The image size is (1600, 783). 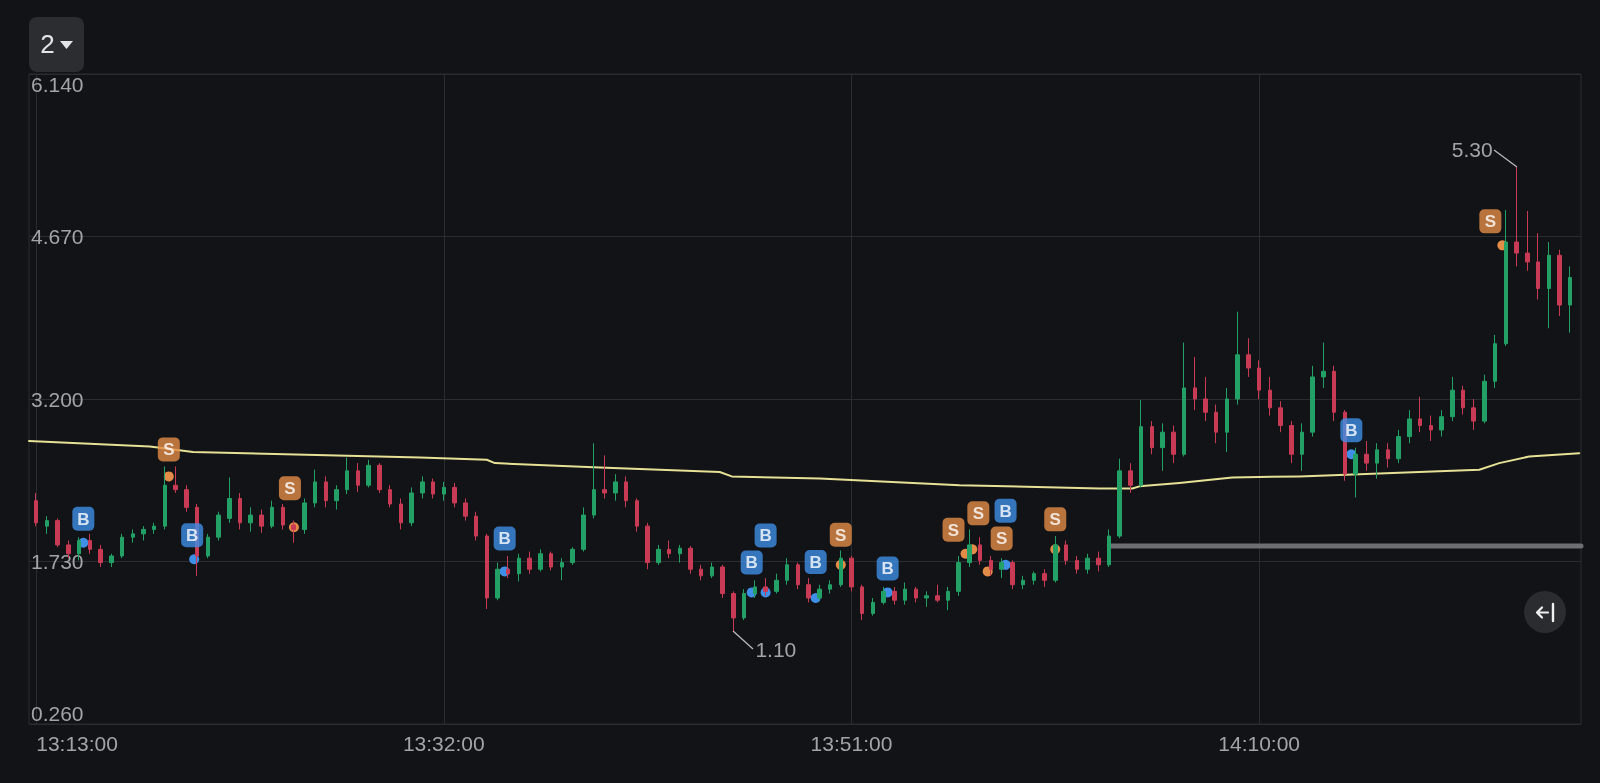 What do you see at coordinates (57, 84) in the screenshot?
I see `y-tick-label: 6.140` at bounding box center [57, 84].